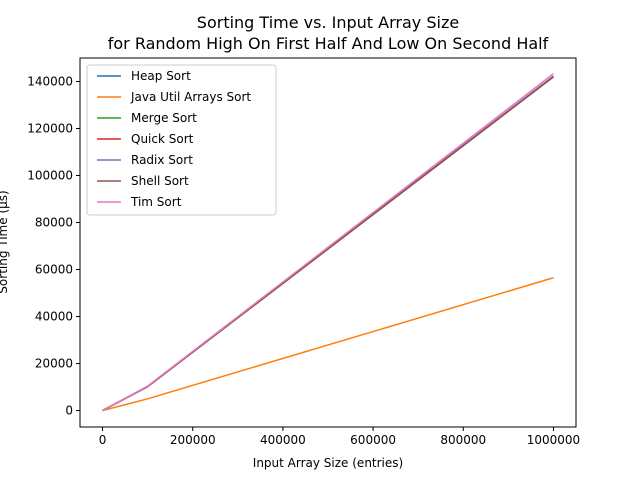 Image resolution: width=640 pixels, height=480 pixels. Describe the element at coordinates (162, 139) in the screenshot. I see `legend-label-3: Quick Sort` at that location.